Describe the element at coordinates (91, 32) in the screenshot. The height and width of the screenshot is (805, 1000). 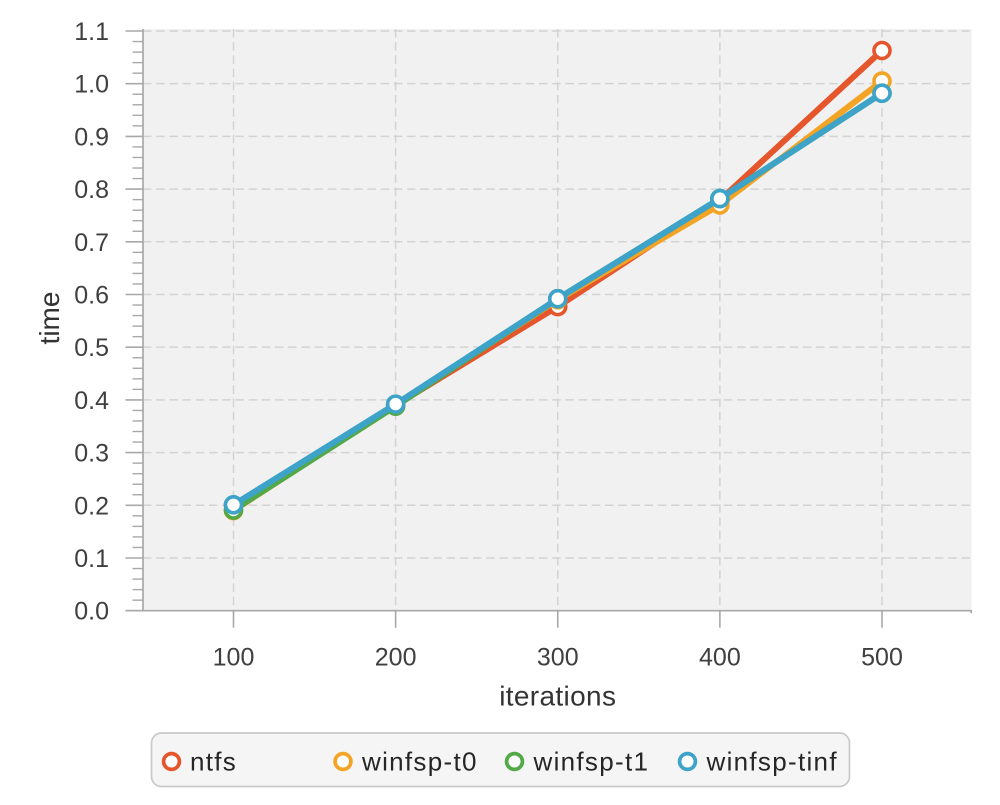
I see `svg-text: 1.1` at that location.